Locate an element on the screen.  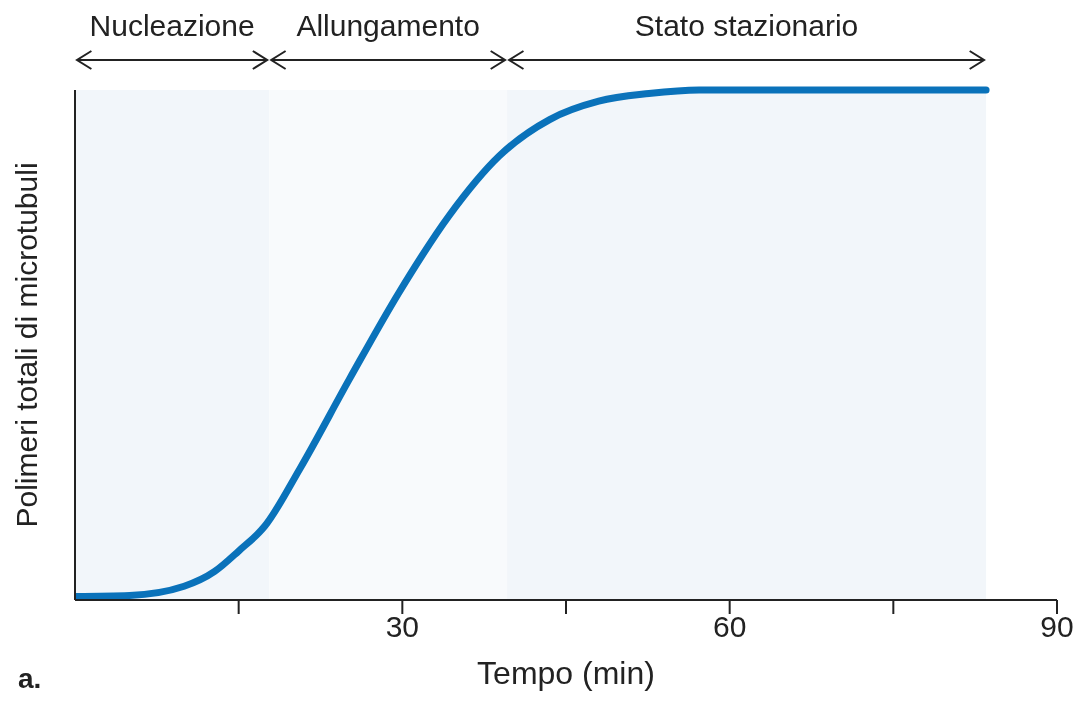
band-label: Allungamento is located at coordinates (388, 25).